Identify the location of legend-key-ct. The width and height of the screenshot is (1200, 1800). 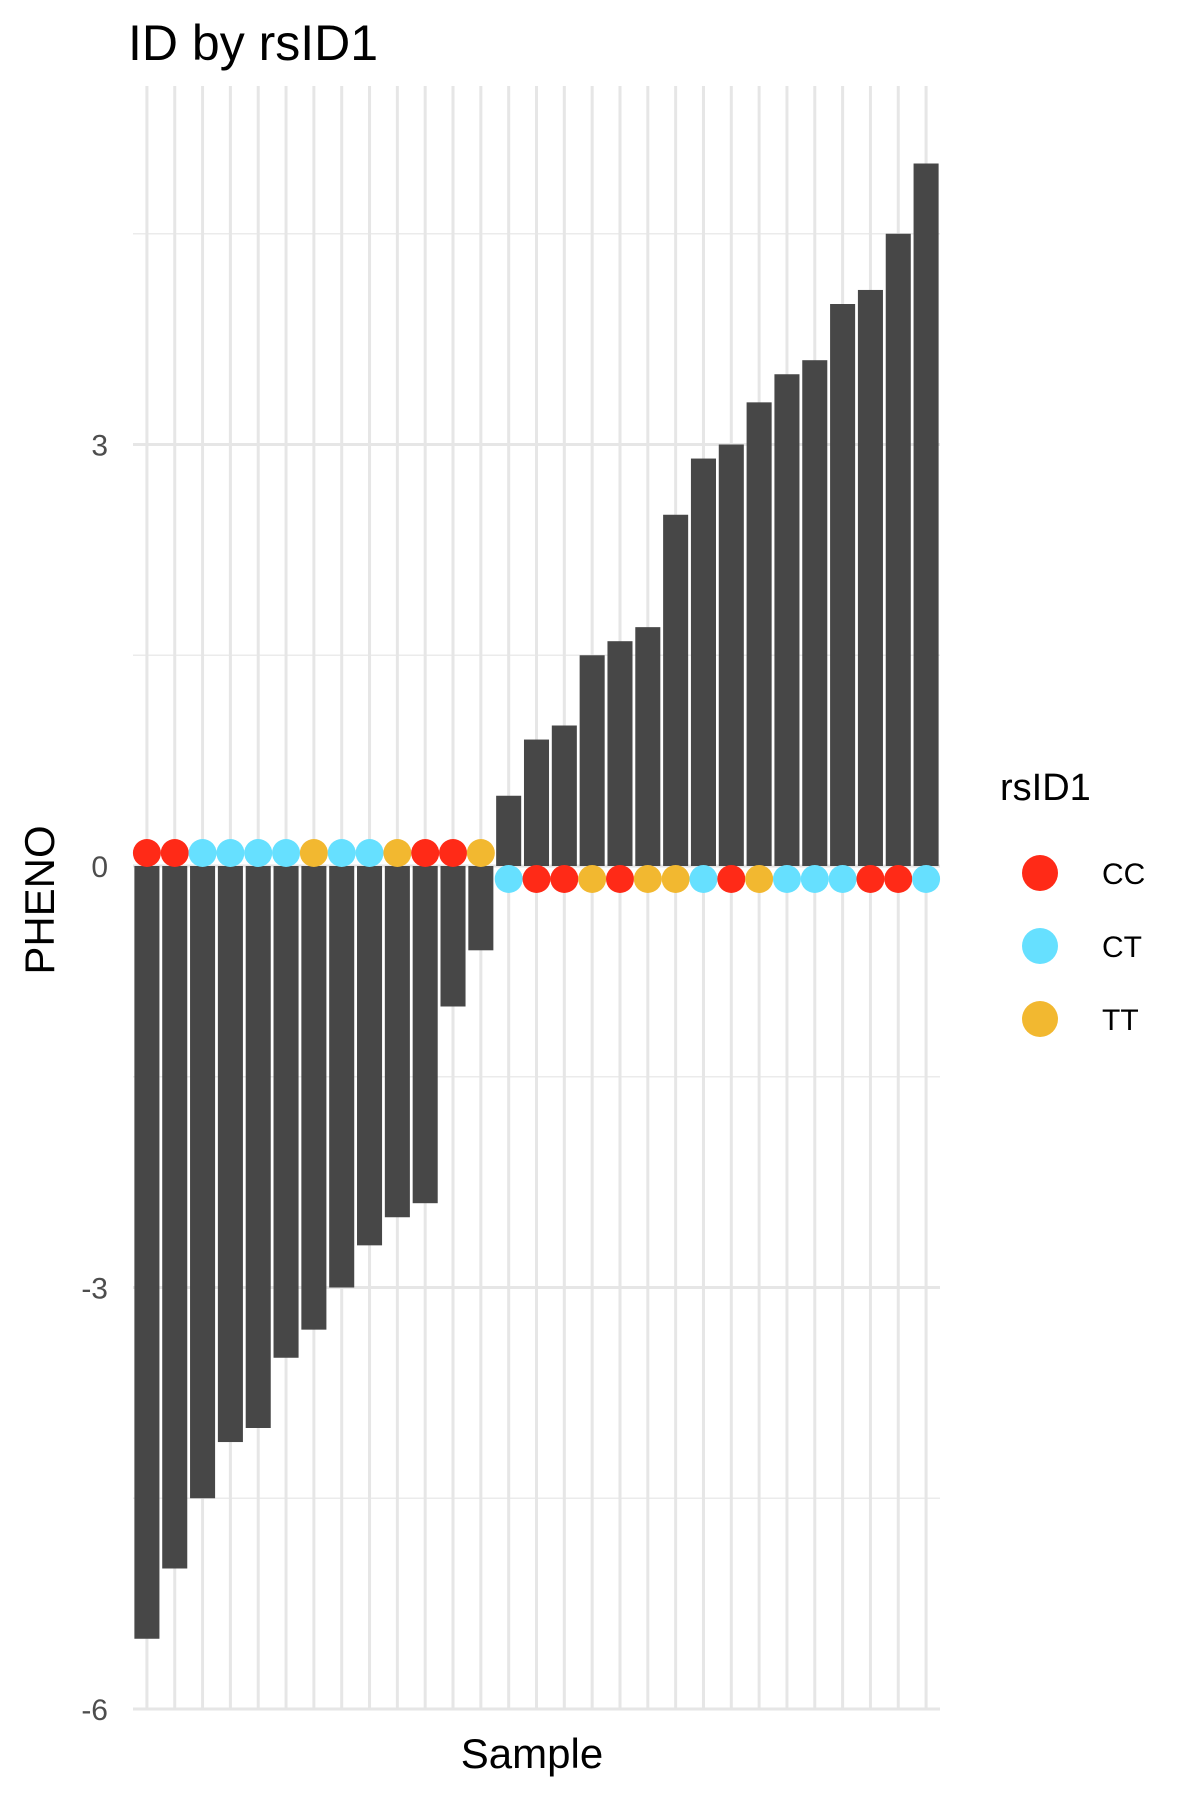
(1040, 946).